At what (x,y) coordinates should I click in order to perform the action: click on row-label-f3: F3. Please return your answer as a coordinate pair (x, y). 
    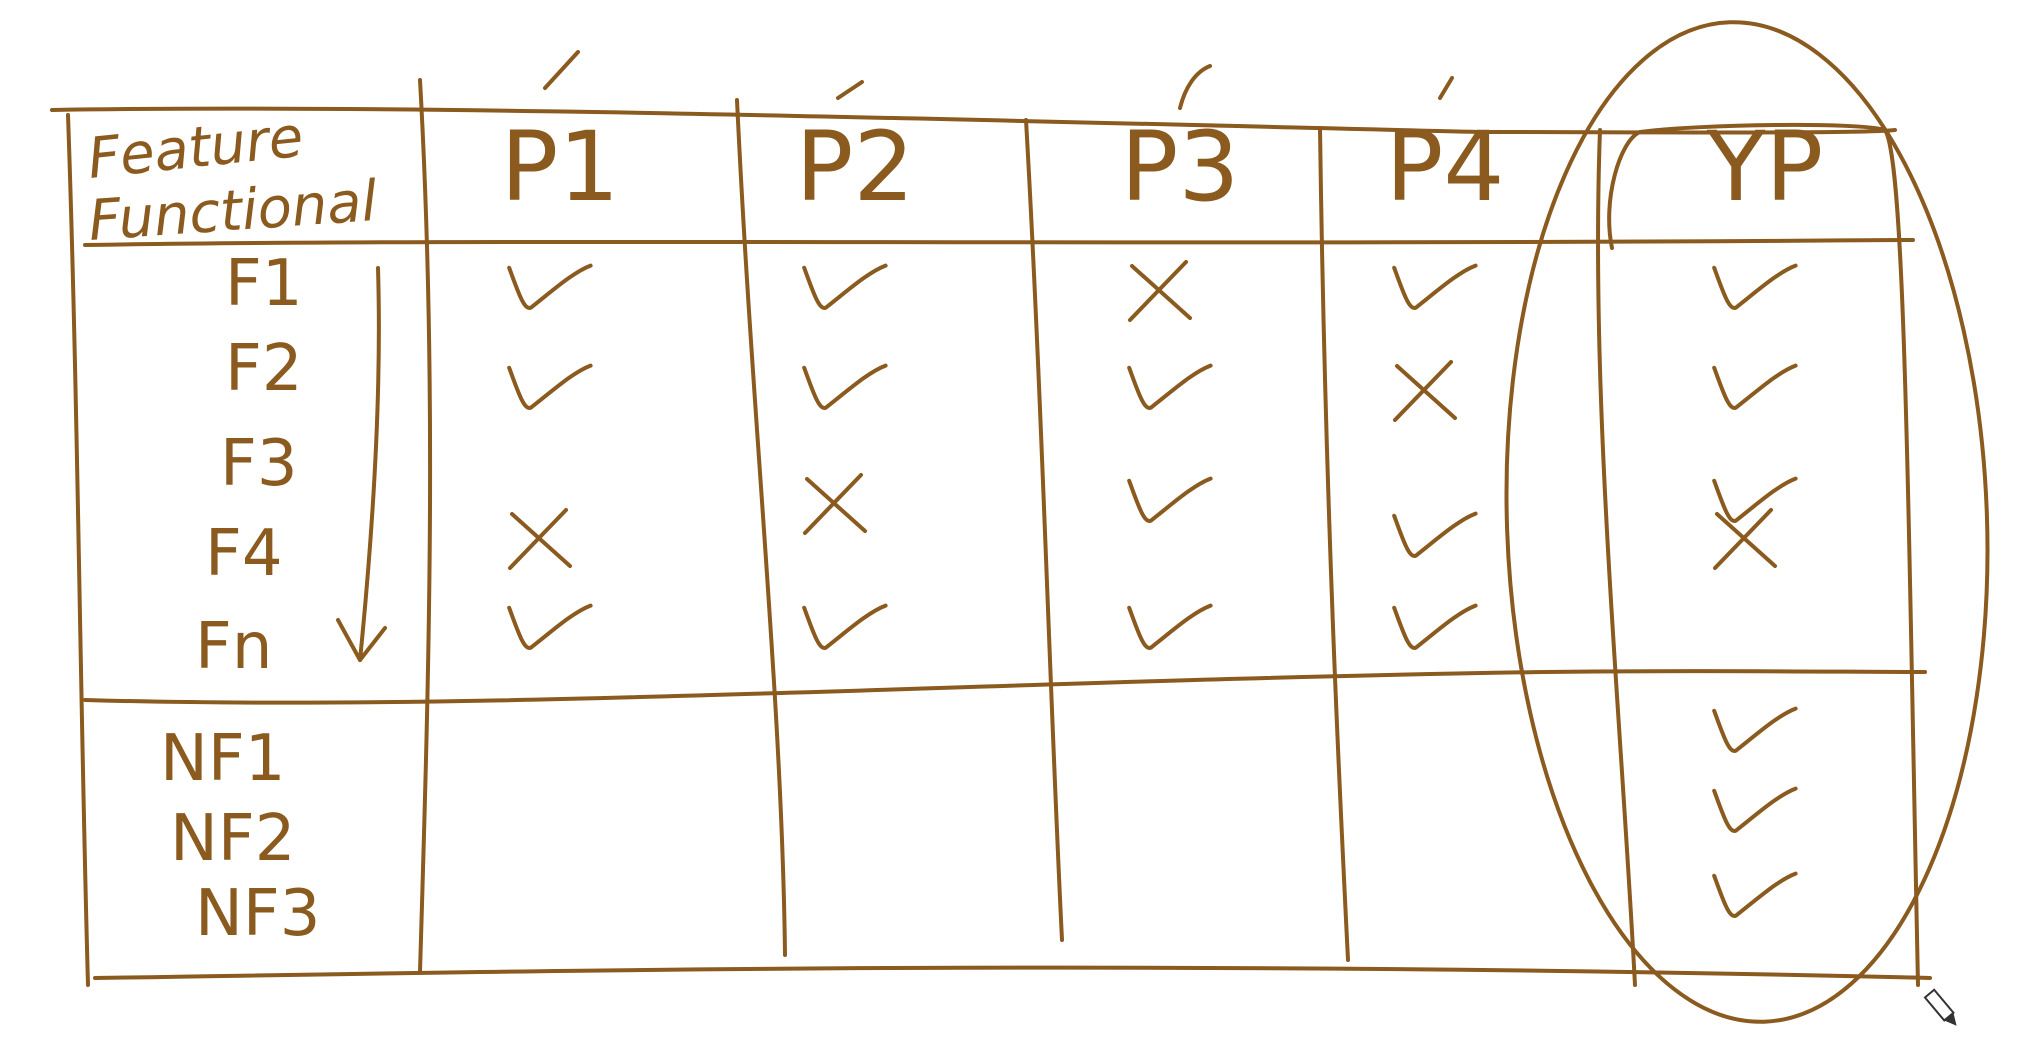
    Looking at the image, I should click on (259, 464).